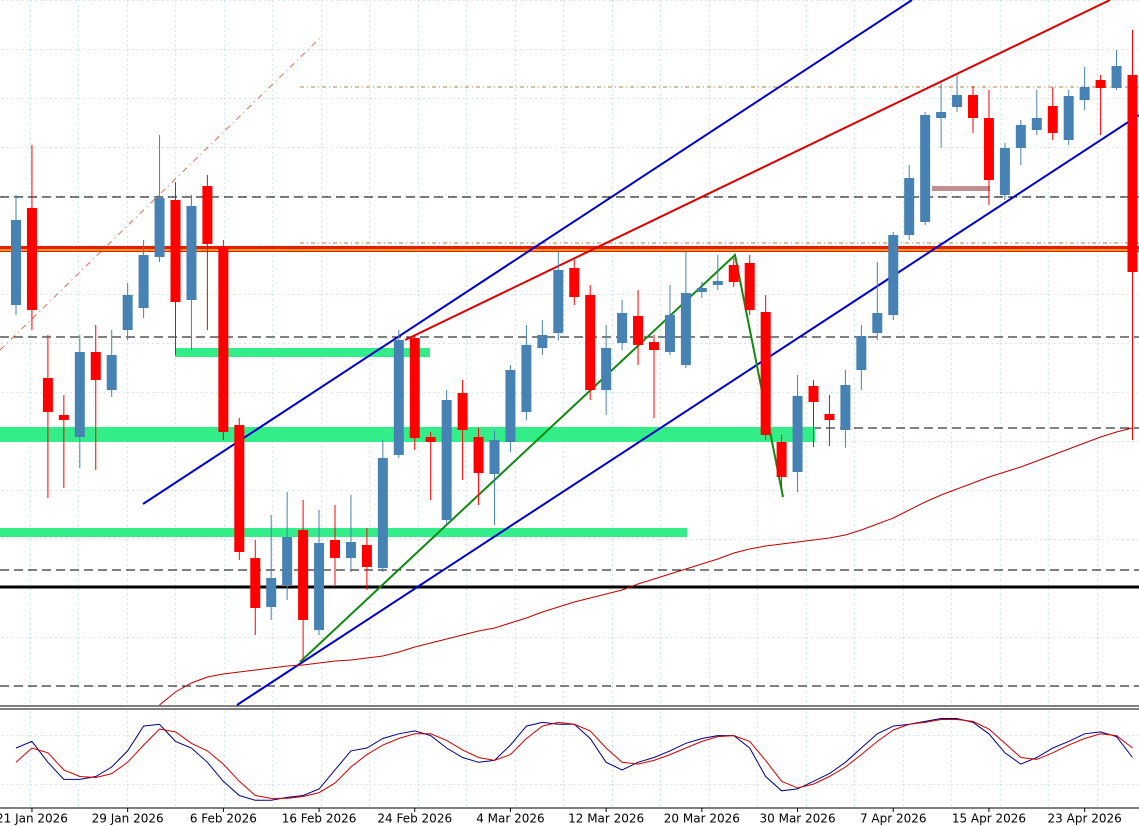 Image resolution: width=1139 pixels, height=826 pixels. I want to click on x-tick-label: 21 Jan 2026, so click(34, 819).